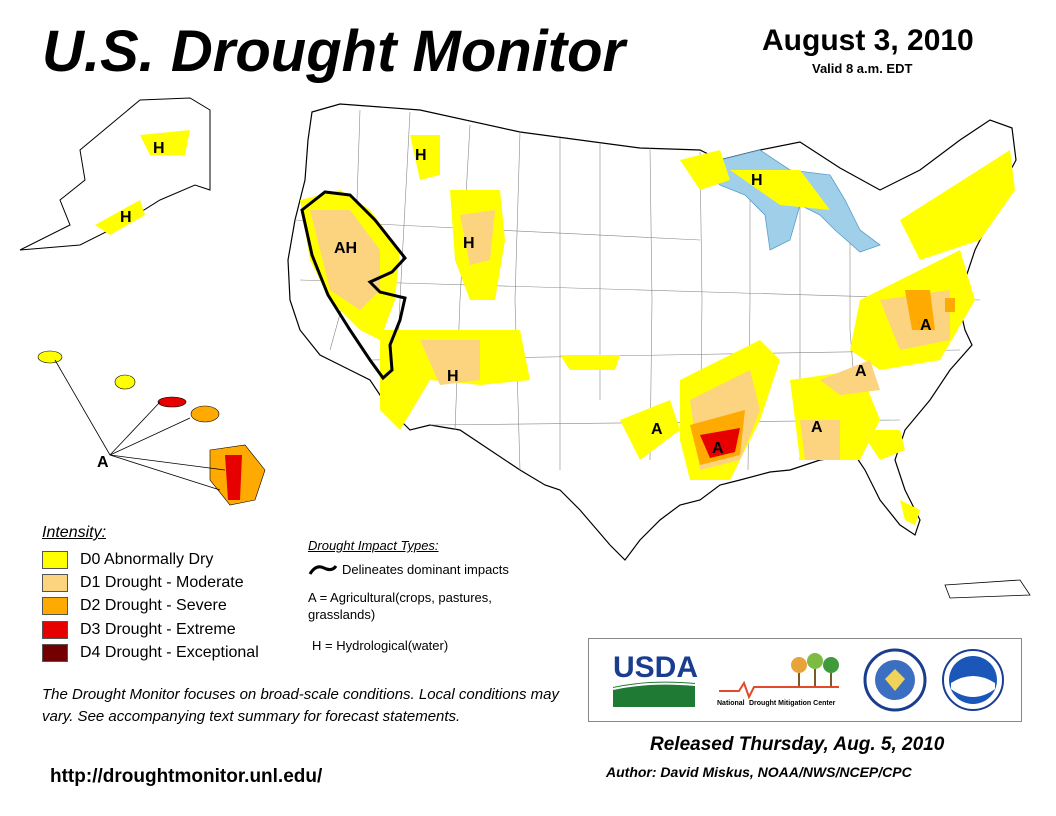  Describe the element at coordinates (861, 371) in the screenshot. I see `label-a-tennessee: A` at that location.